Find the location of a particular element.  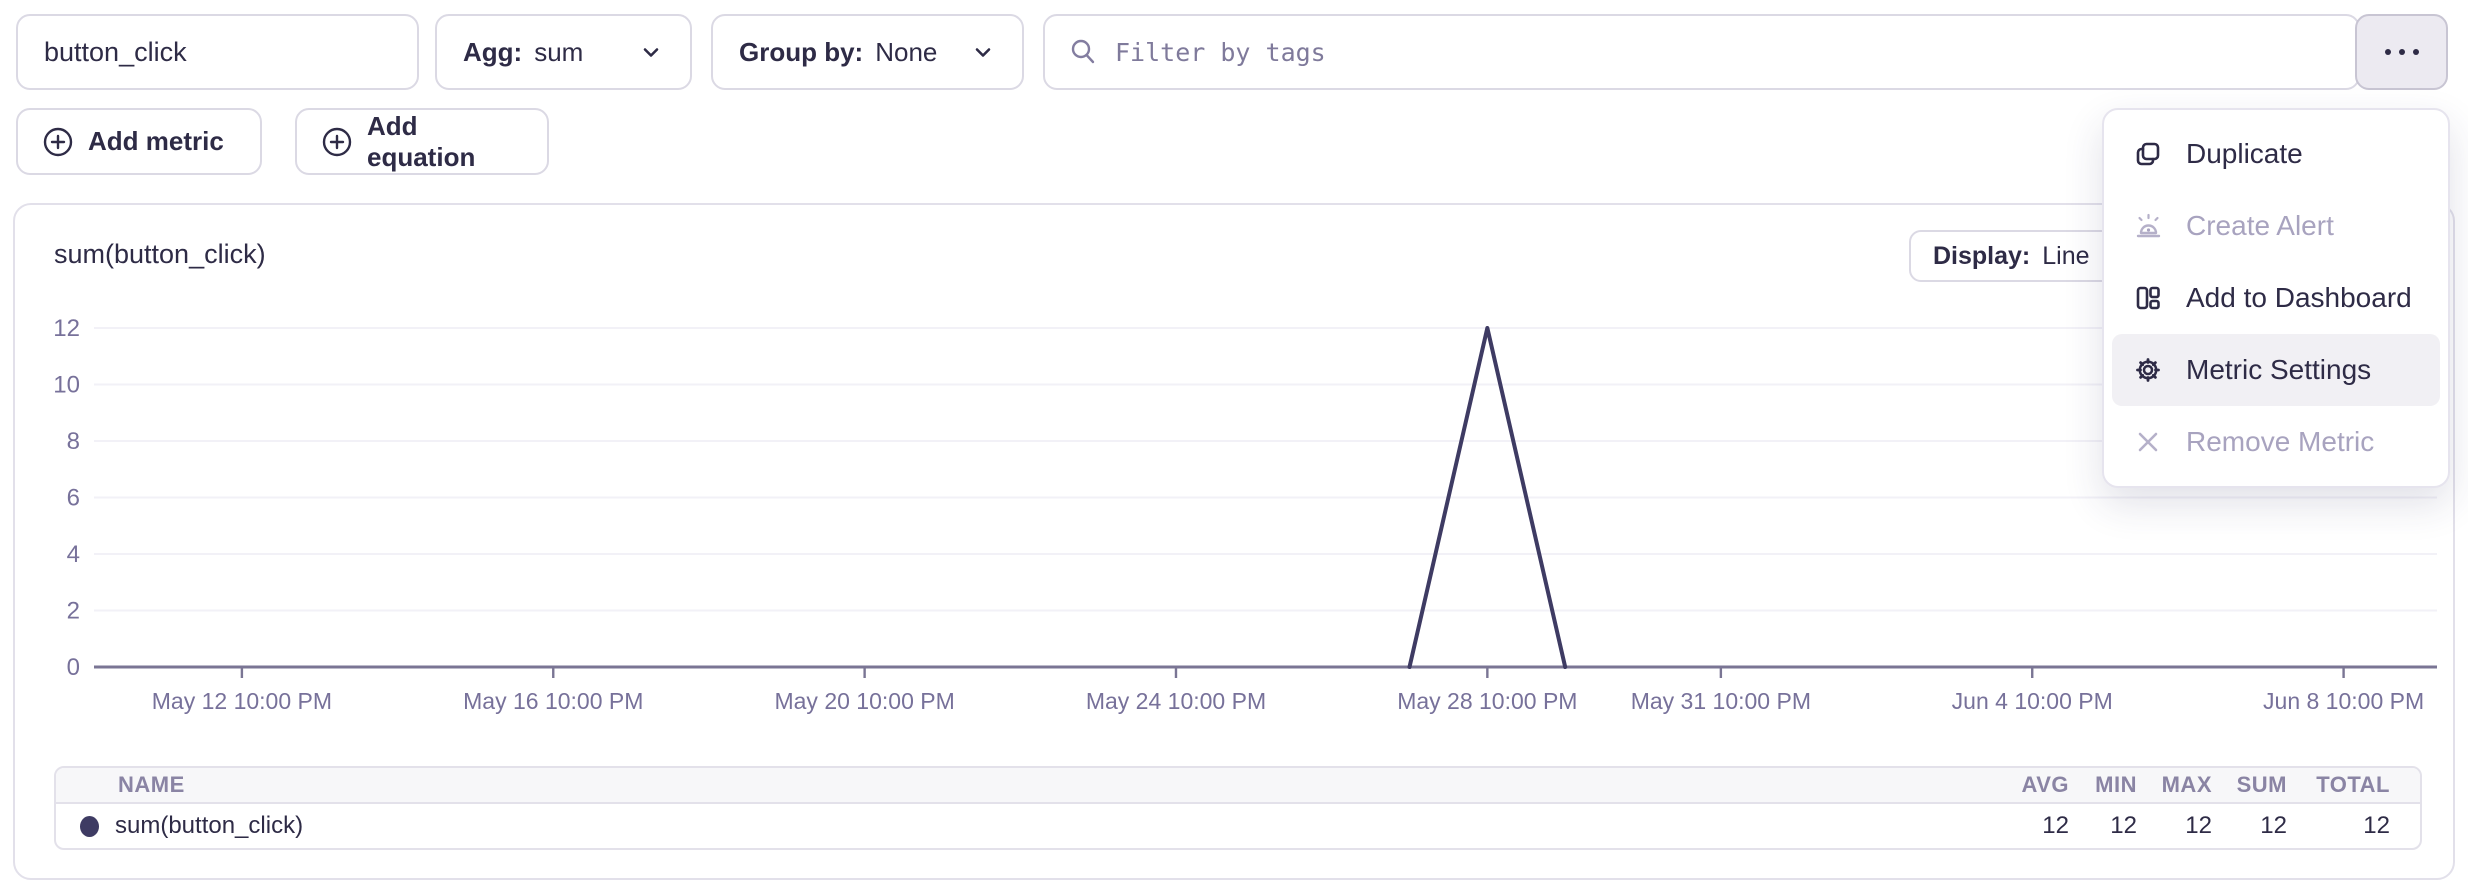

svg-text: 6 is located at coordinates (73, 498).